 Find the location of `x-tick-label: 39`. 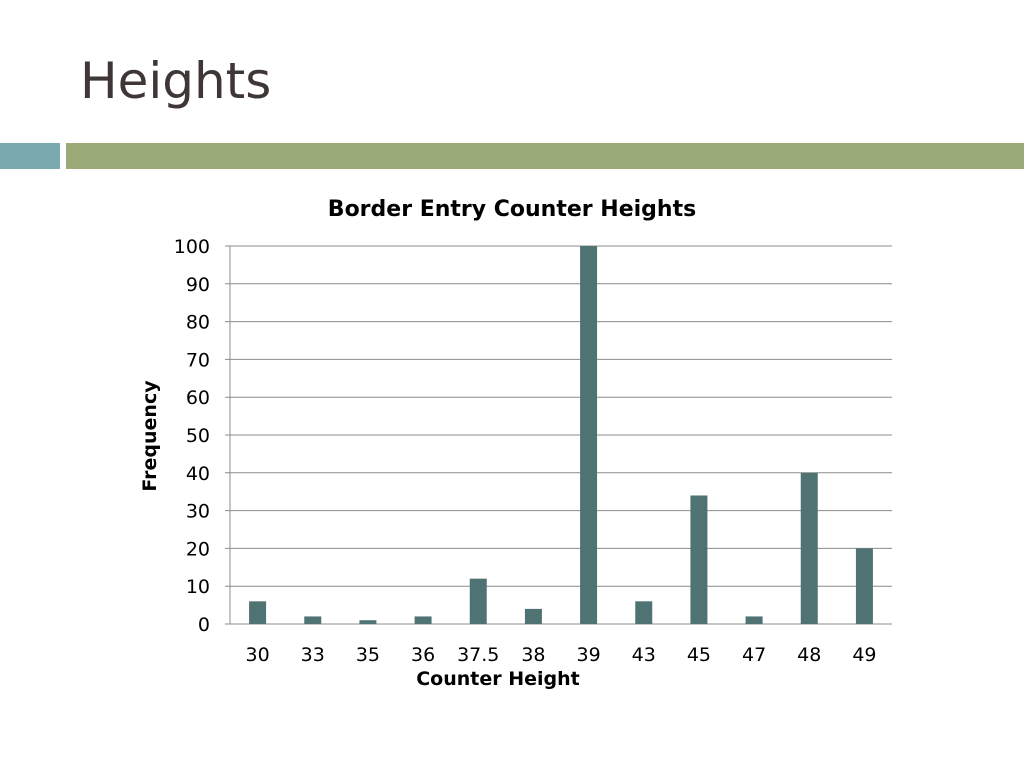

x-tick-label: 39 is located at coordinates (588, 655).